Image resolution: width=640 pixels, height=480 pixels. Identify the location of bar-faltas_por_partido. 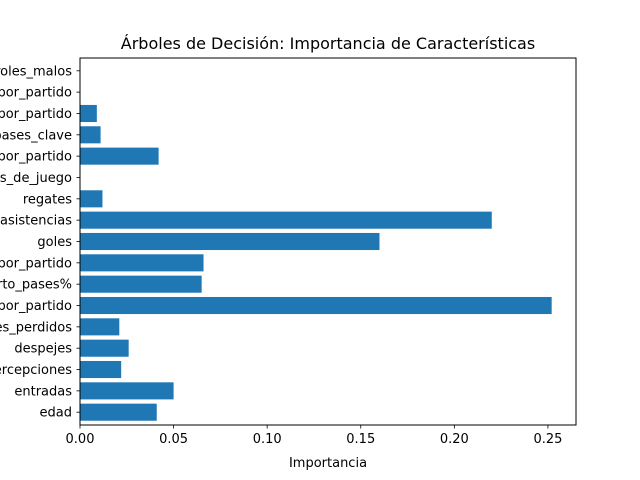
(88, 113).